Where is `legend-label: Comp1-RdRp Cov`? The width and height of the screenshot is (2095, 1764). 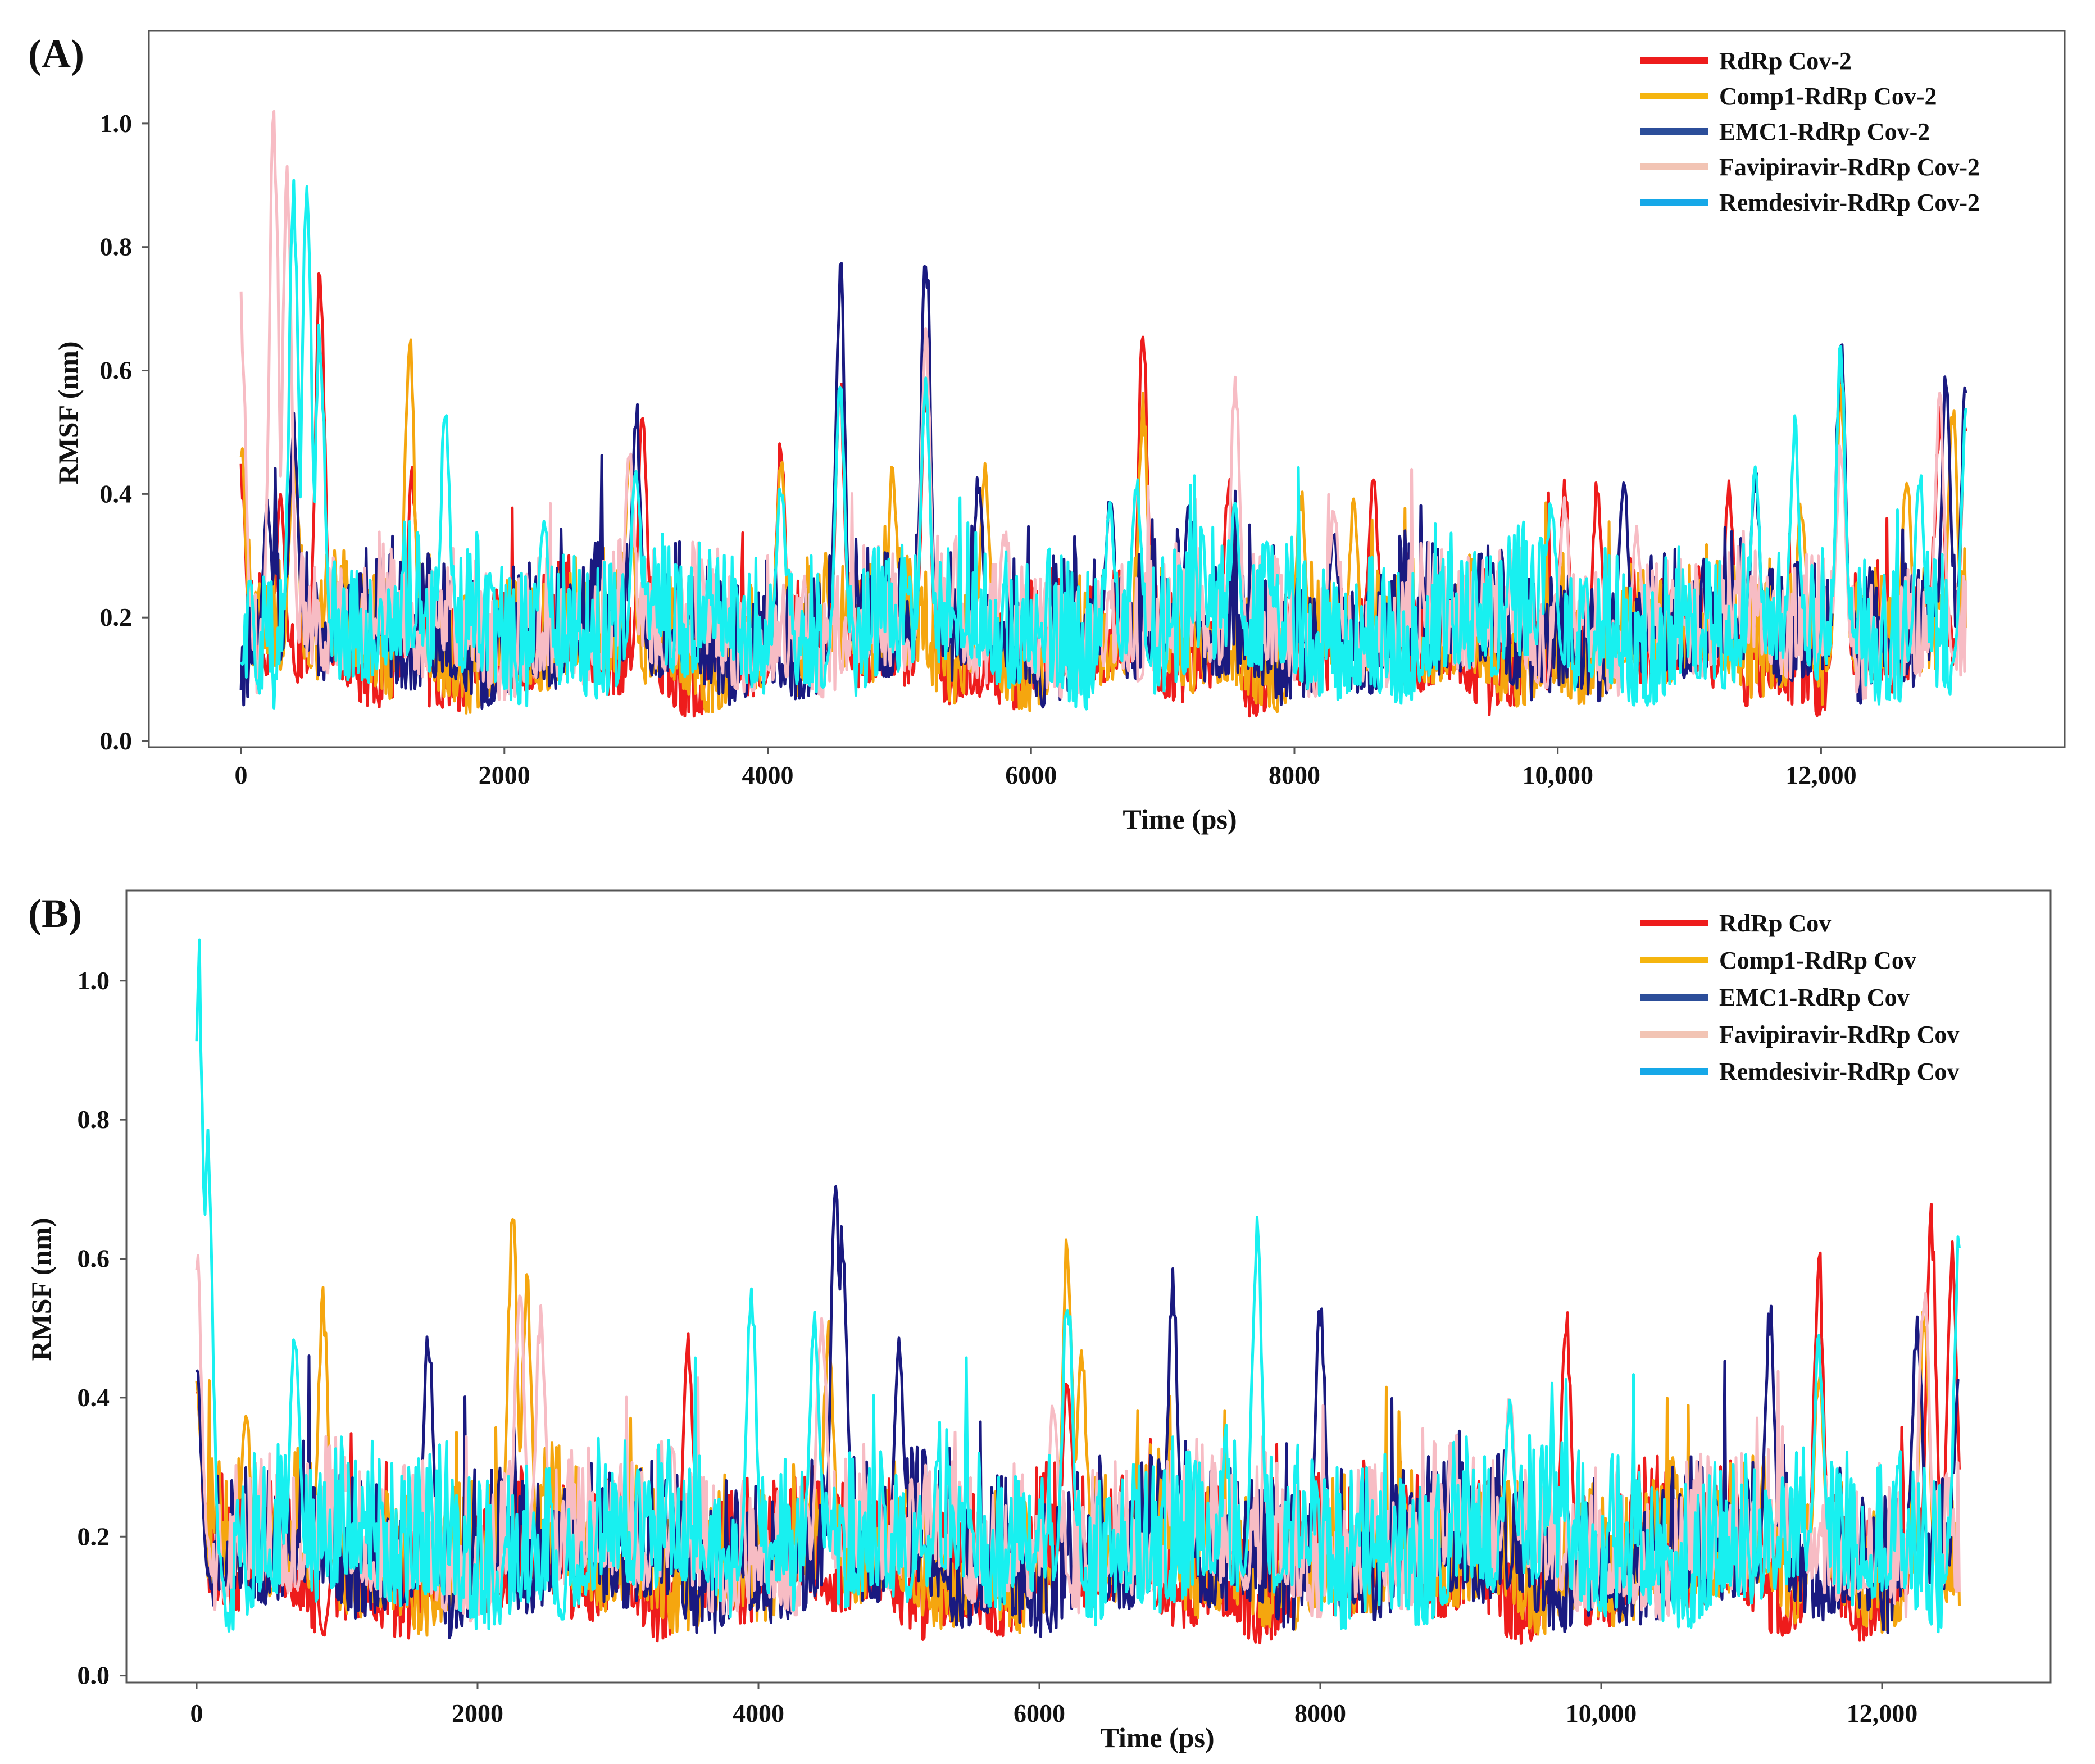 legend-label: Comp1-RdRp Cov is located at coordinates (1817, 960).